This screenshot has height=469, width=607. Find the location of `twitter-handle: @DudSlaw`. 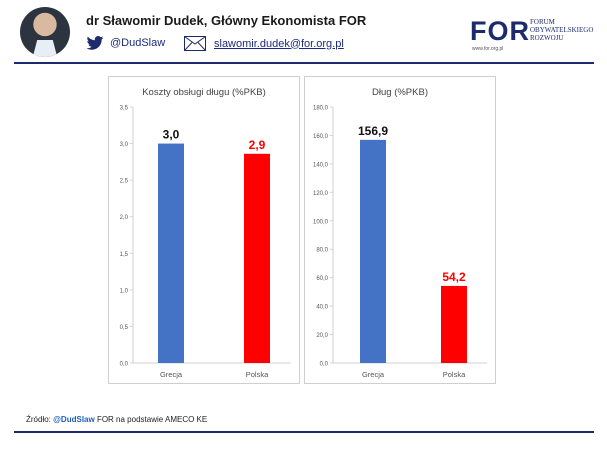

twitter-handle: @DudSlaw is located at coordinates (138, 43).